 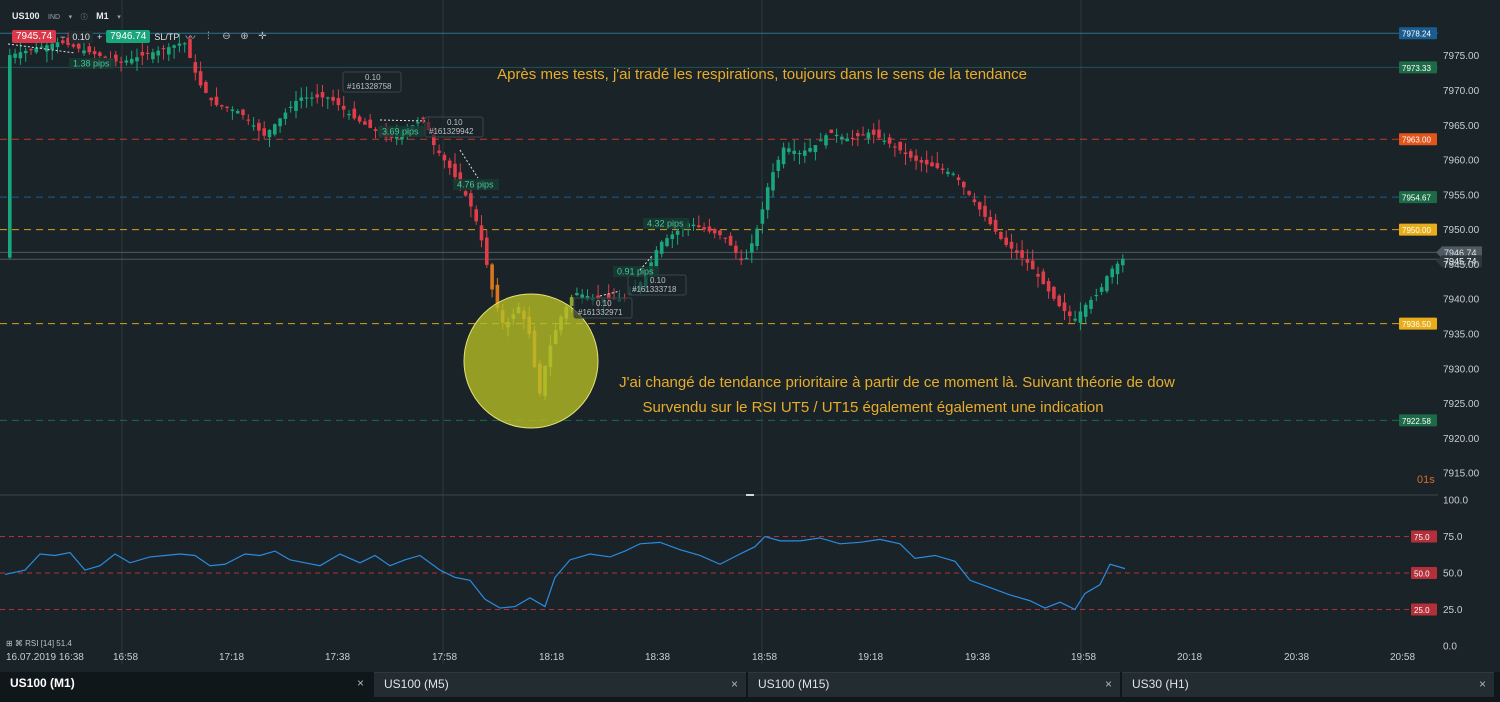 What do you see at coordinates (208, 36) in the screenshot?
I see `candles-icon: ⫶` at bounding box center [208, 36].